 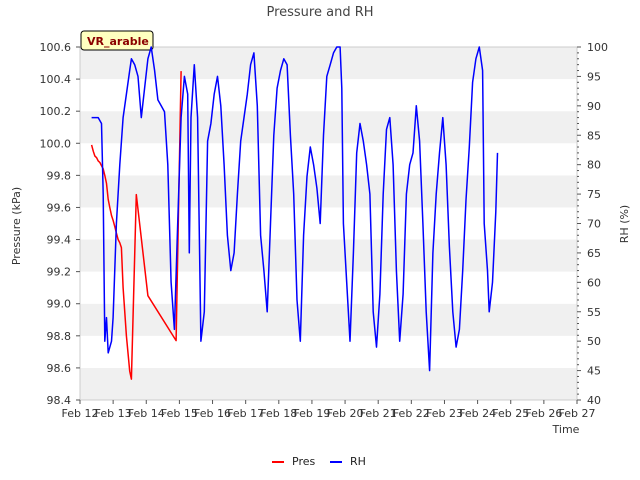 I want to click on x-tick-label: Feb 14, so click(x=146, y=413).